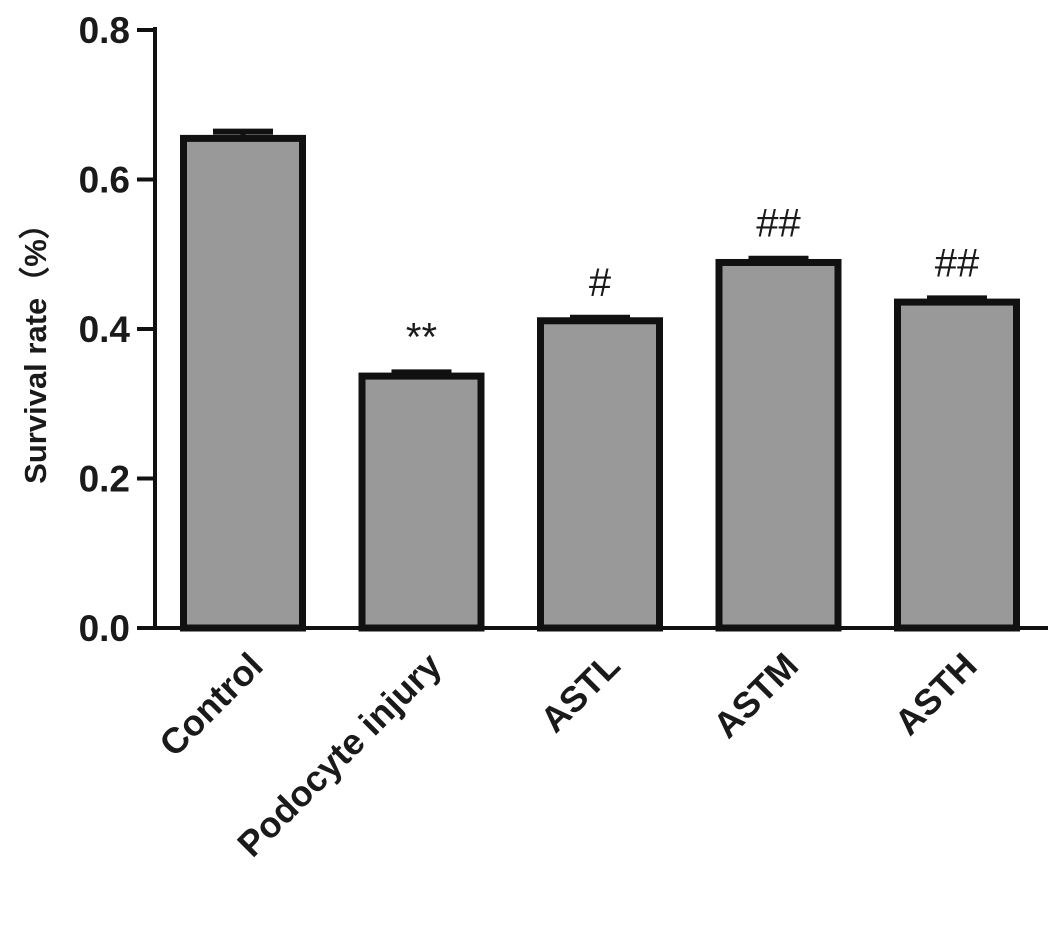  I want to click on y-tick-label-0: 0.0, so click(104, 628).